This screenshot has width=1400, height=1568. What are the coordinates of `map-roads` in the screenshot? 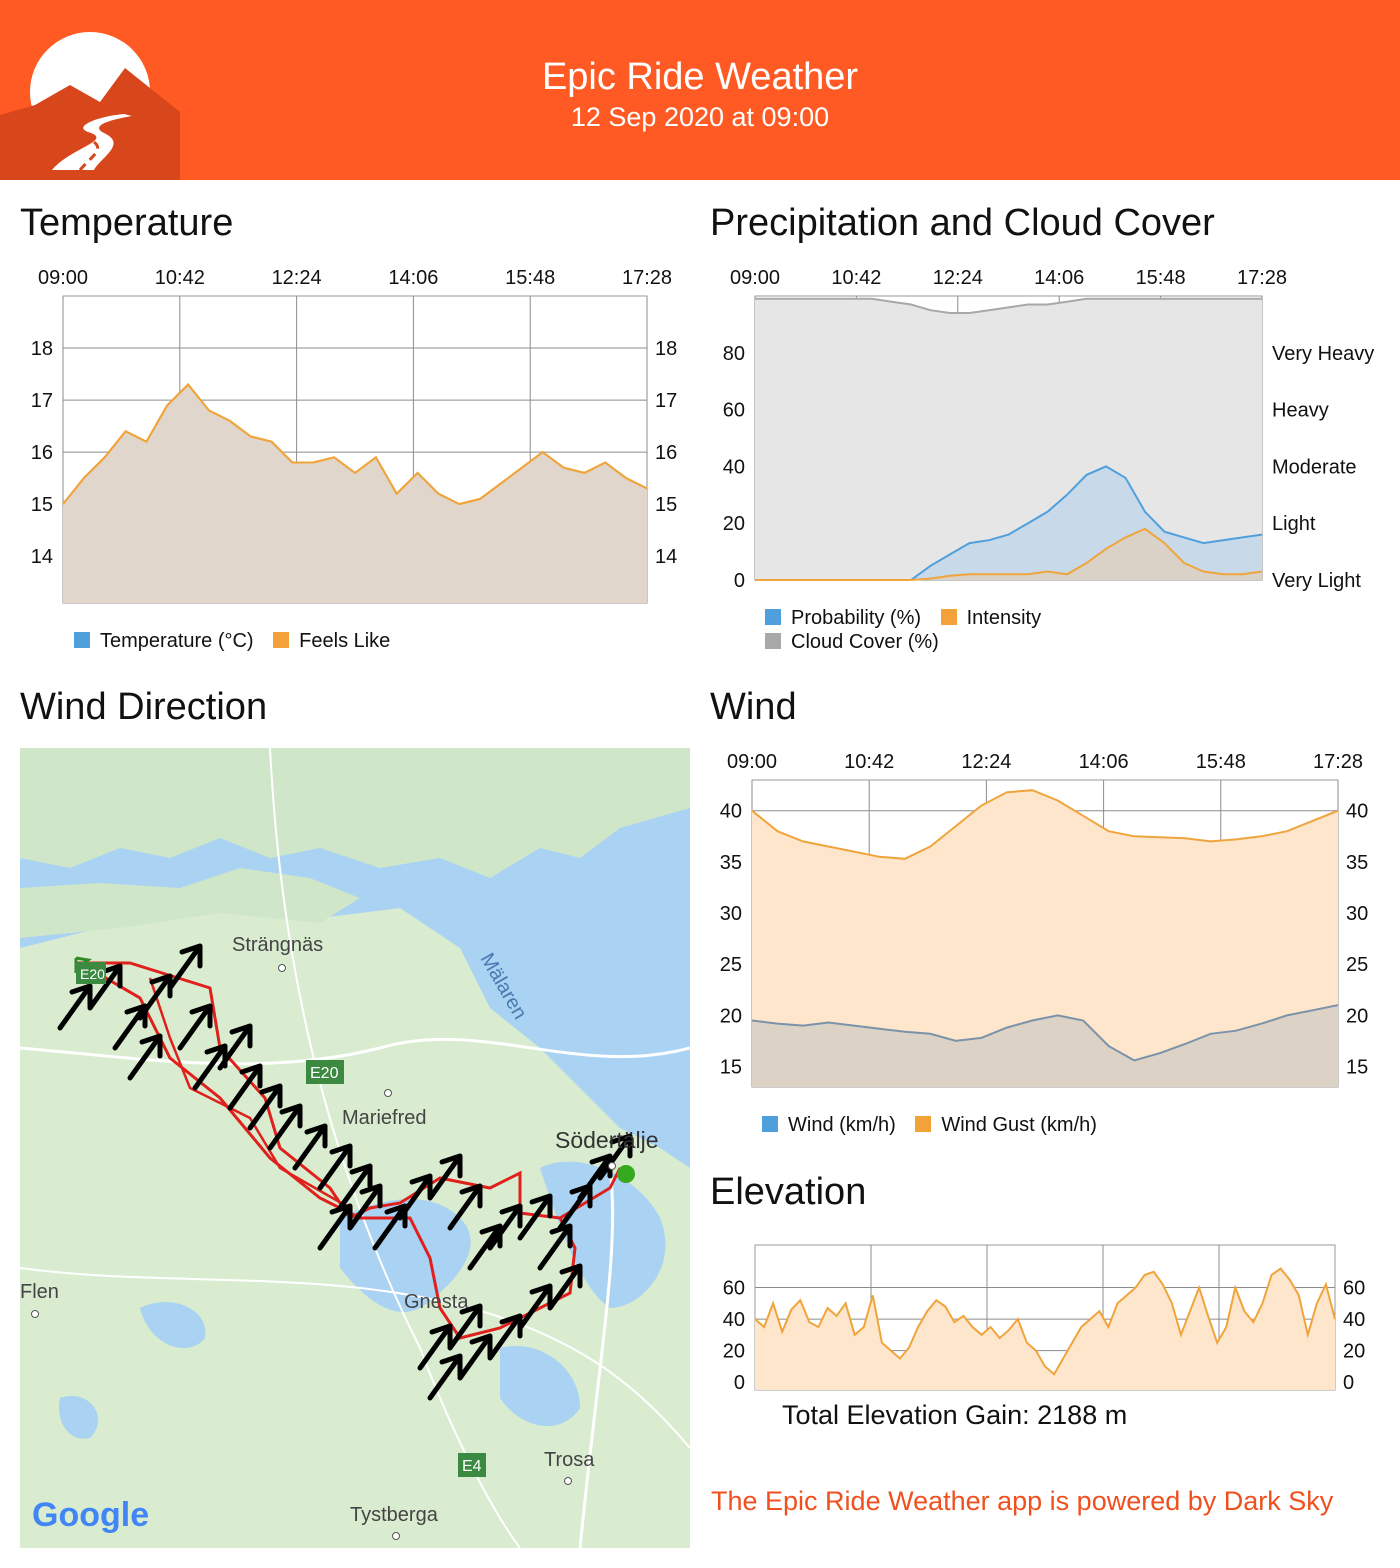 It's located at (596, 1357).